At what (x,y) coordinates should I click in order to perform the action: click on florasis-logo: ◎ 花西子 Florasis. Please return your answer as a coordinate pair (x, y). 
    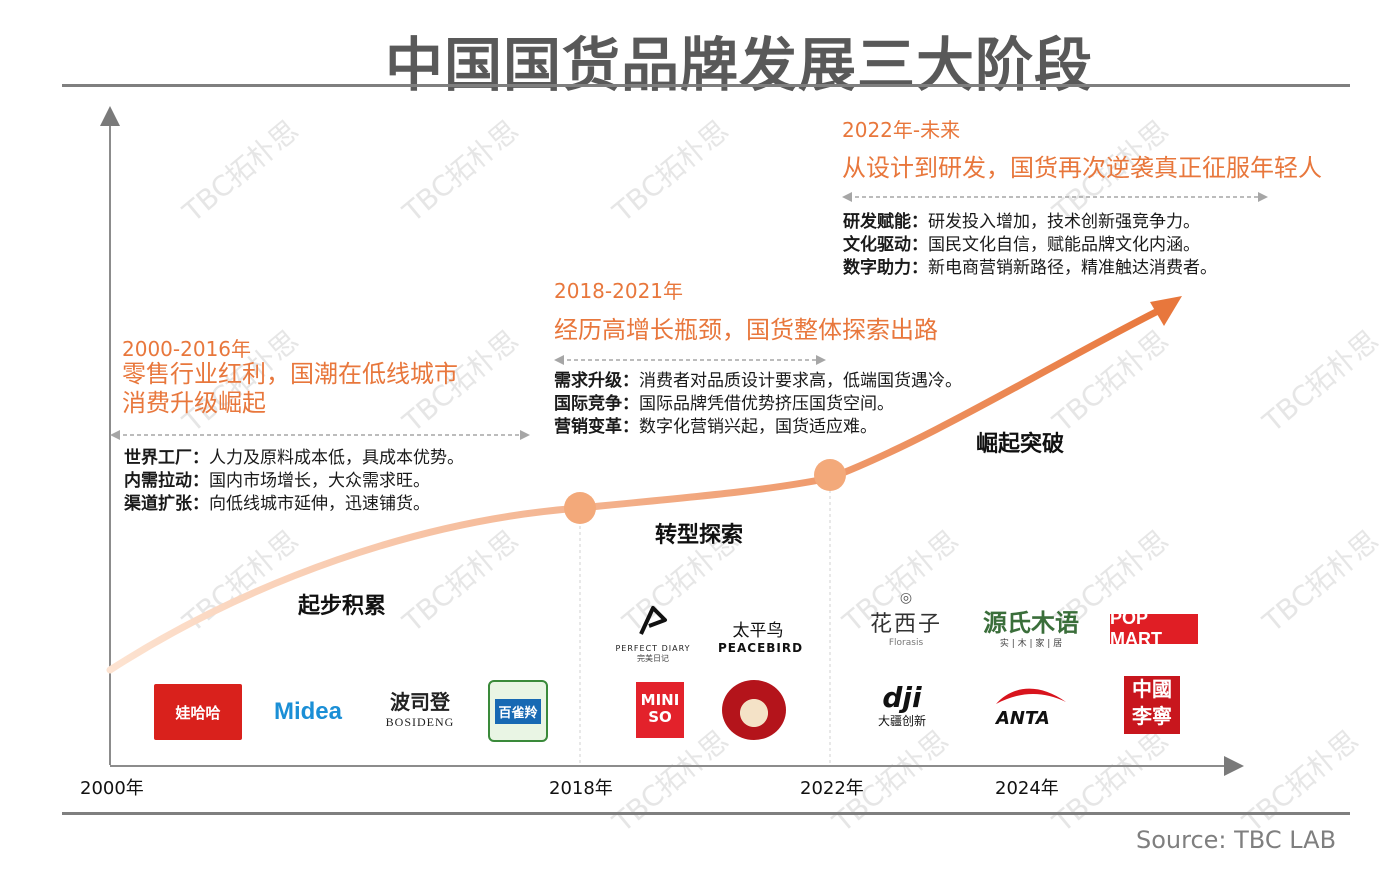
    Looking at the image, I should click on (906, 625).